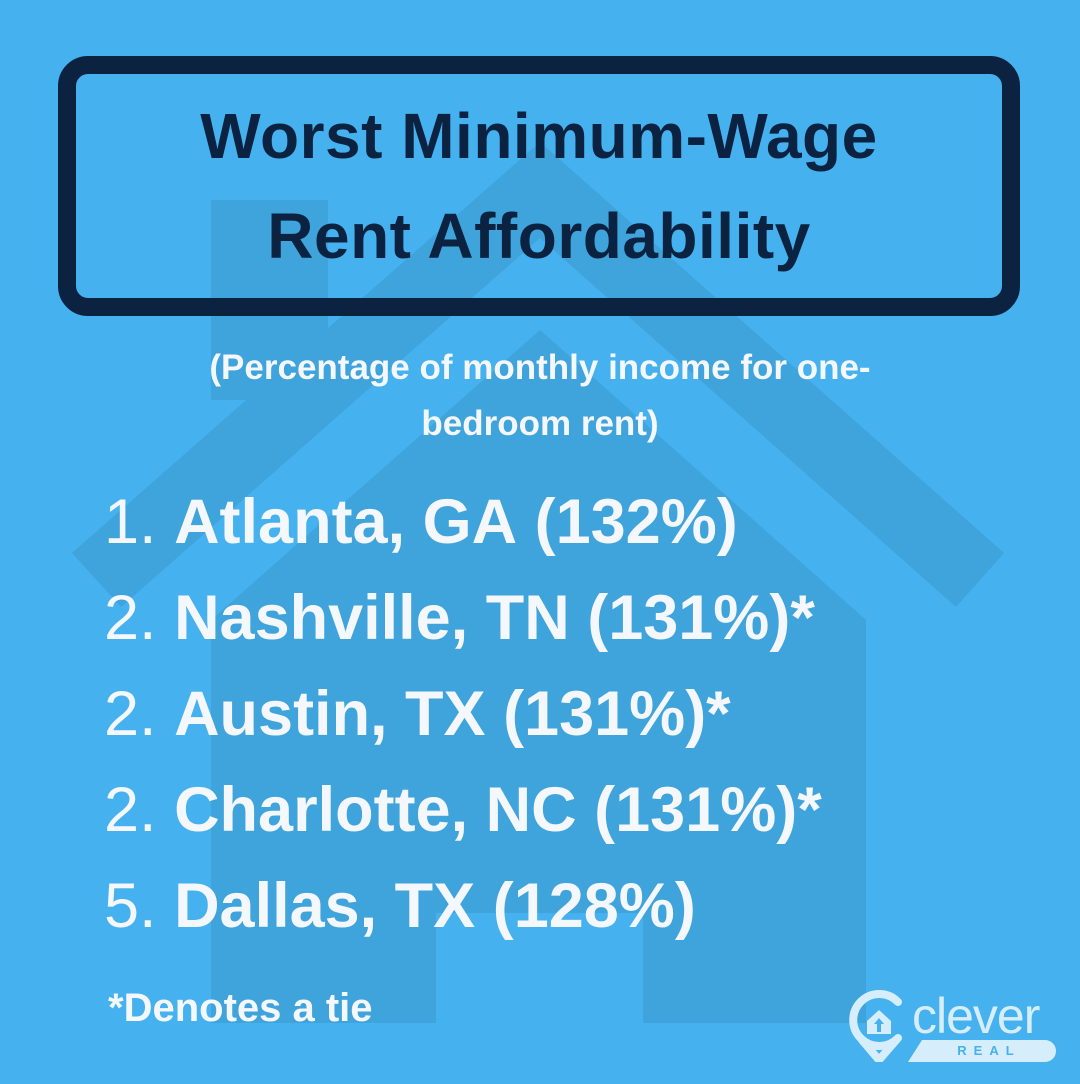  I want to click on footnote: *Denotes a tie, so click(240, 1008).